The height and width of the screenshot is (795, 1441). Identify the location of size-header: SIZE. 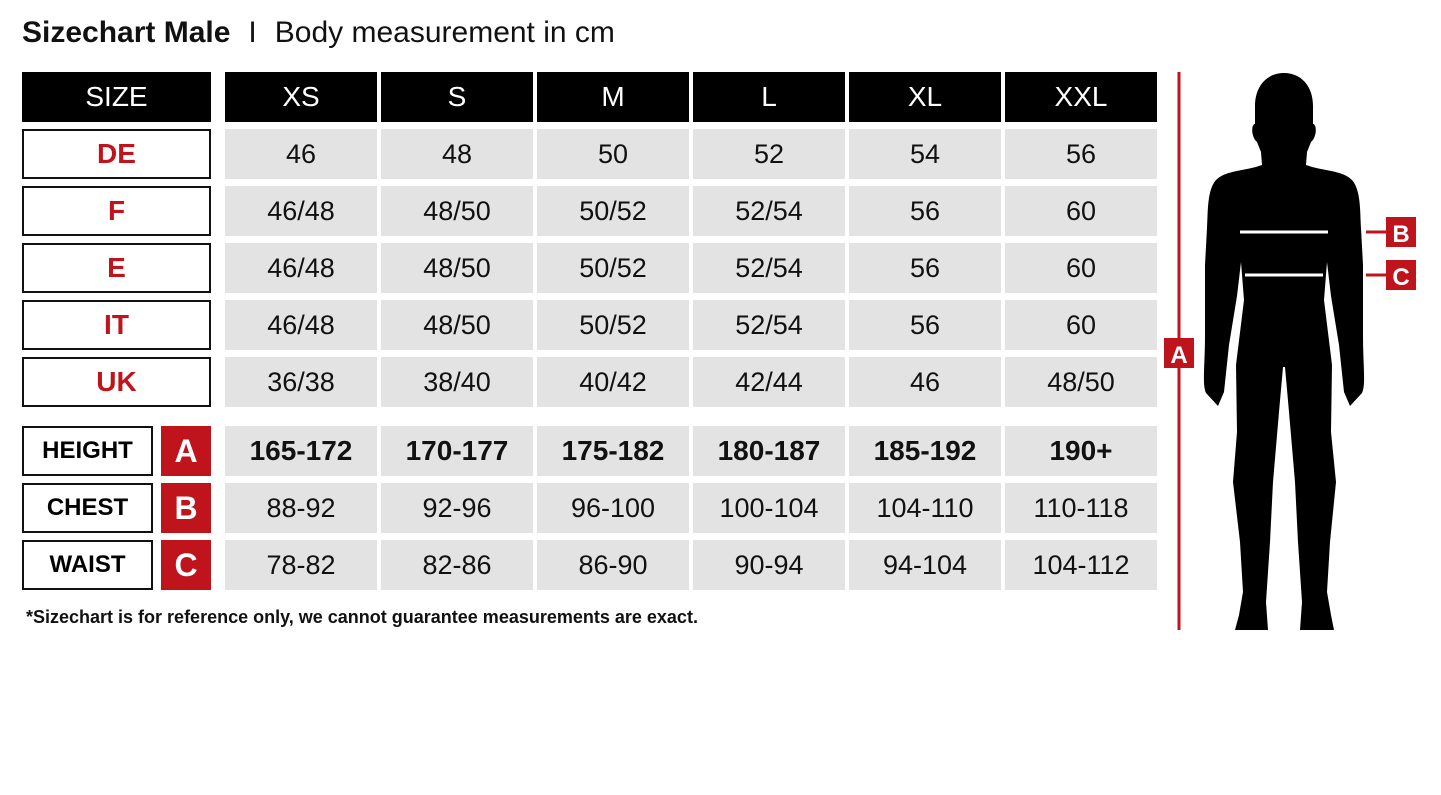
(116, 97).